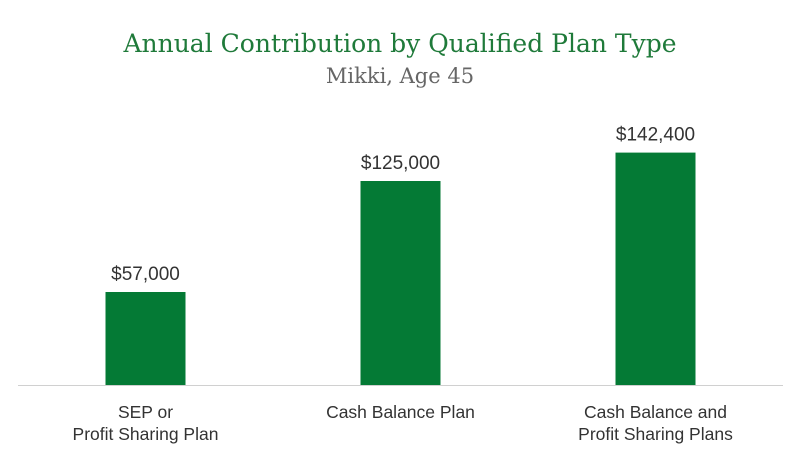 This screenshot has width=800, height=473. I want to click on data-label-1: $57,000, so click(145, 274).